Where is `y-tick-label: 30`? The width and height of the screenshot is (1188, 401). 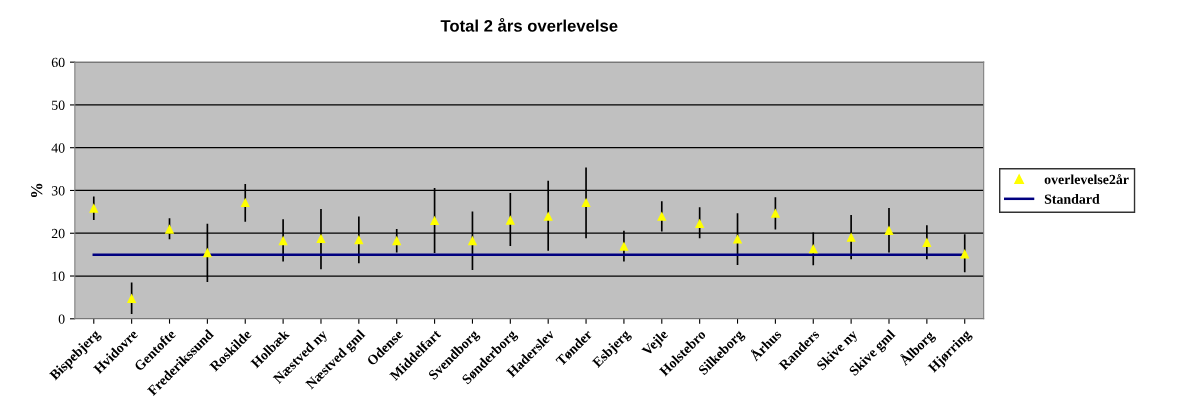
y-tick-label: 30 is located at coordinates (58, 191).